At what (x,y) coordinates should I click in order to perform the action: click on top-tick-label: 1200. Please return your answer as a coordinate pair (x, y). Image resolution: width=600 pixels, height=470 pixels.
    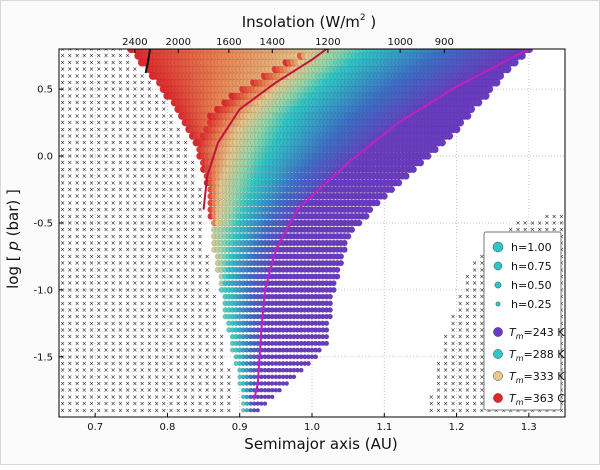
    Looking at the image, I should click on (327, 42).